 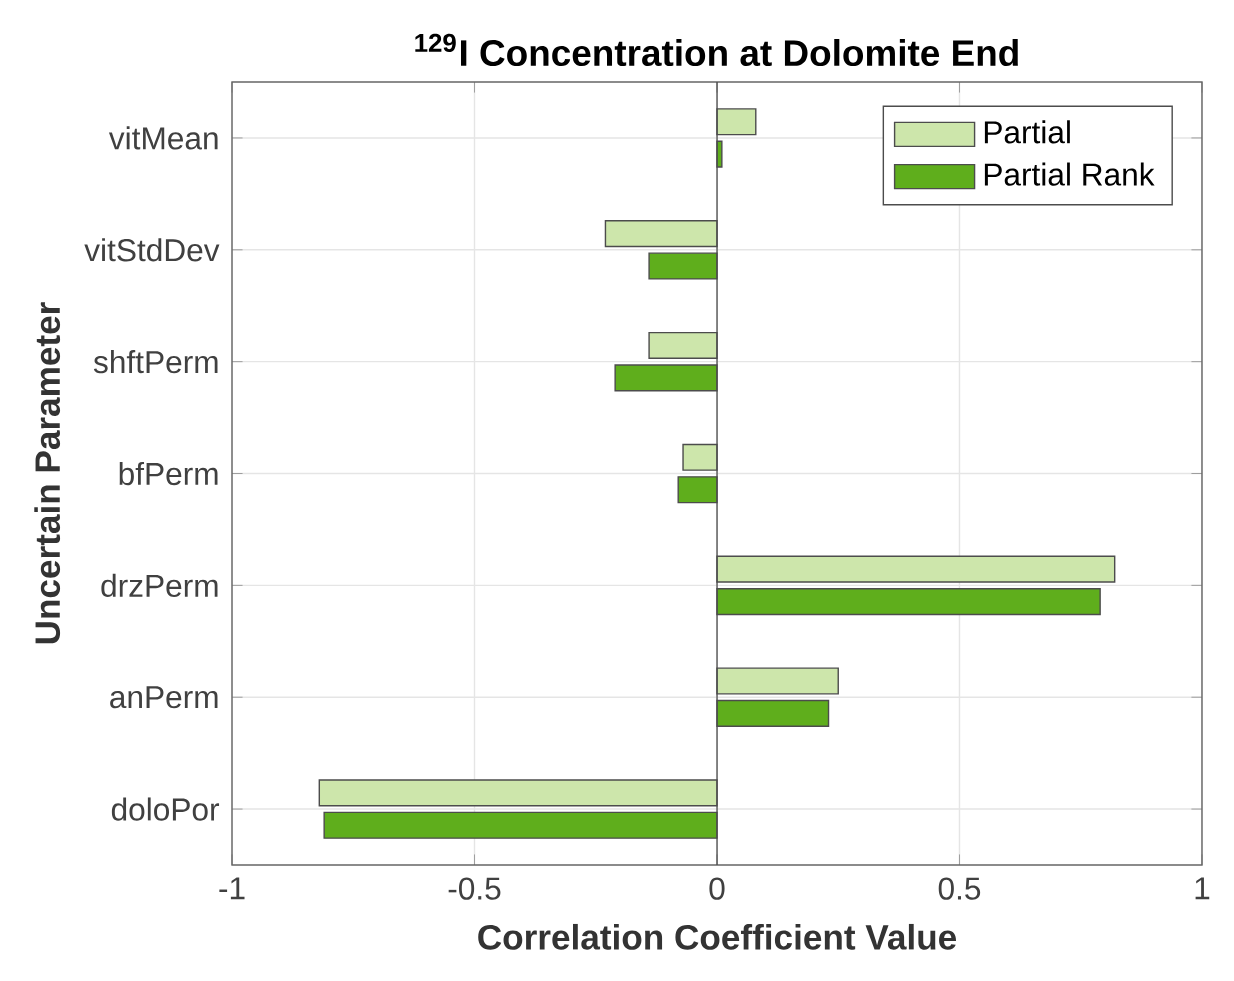 What do you see at coordinates (164, 697) in the screenshot?
I see `y-tick-label: anPerm` at bounding box center [164, 697].